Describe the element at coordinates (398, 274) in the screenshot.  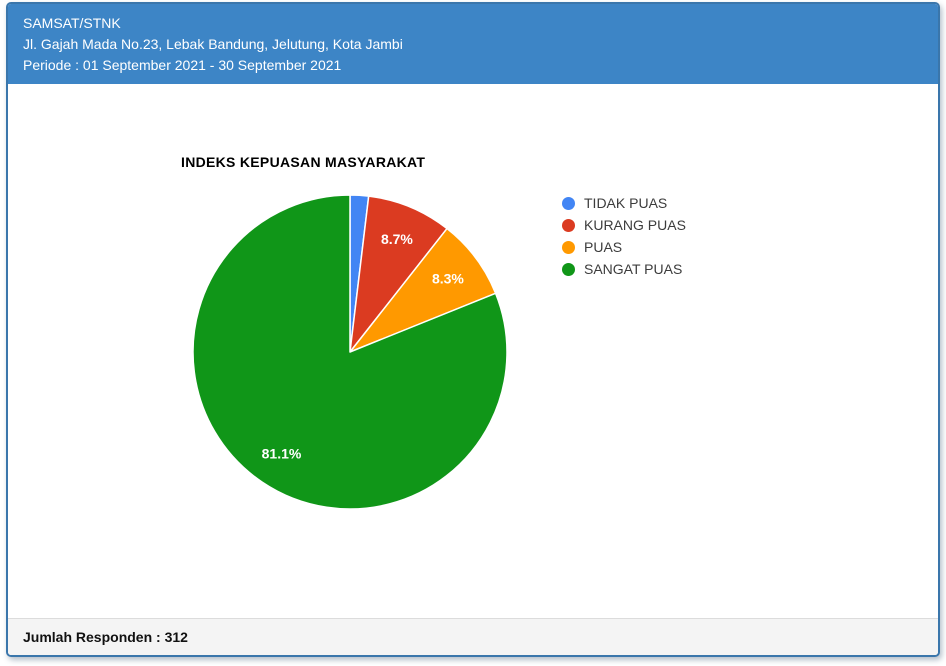
I see `pie-slice-kurang-puas` at that location.